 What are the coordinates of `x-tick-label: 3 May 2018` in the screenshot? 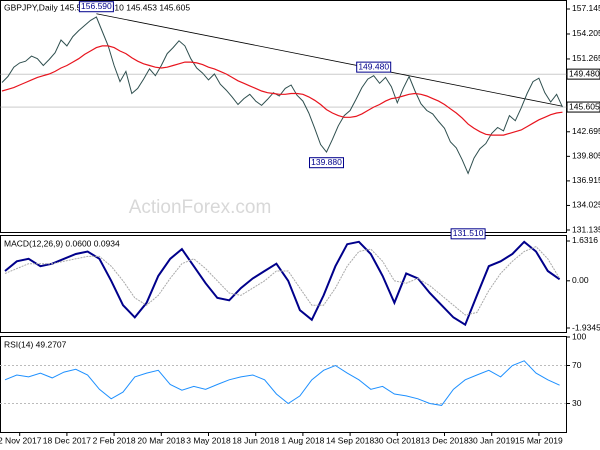 It's located at (208, 440).